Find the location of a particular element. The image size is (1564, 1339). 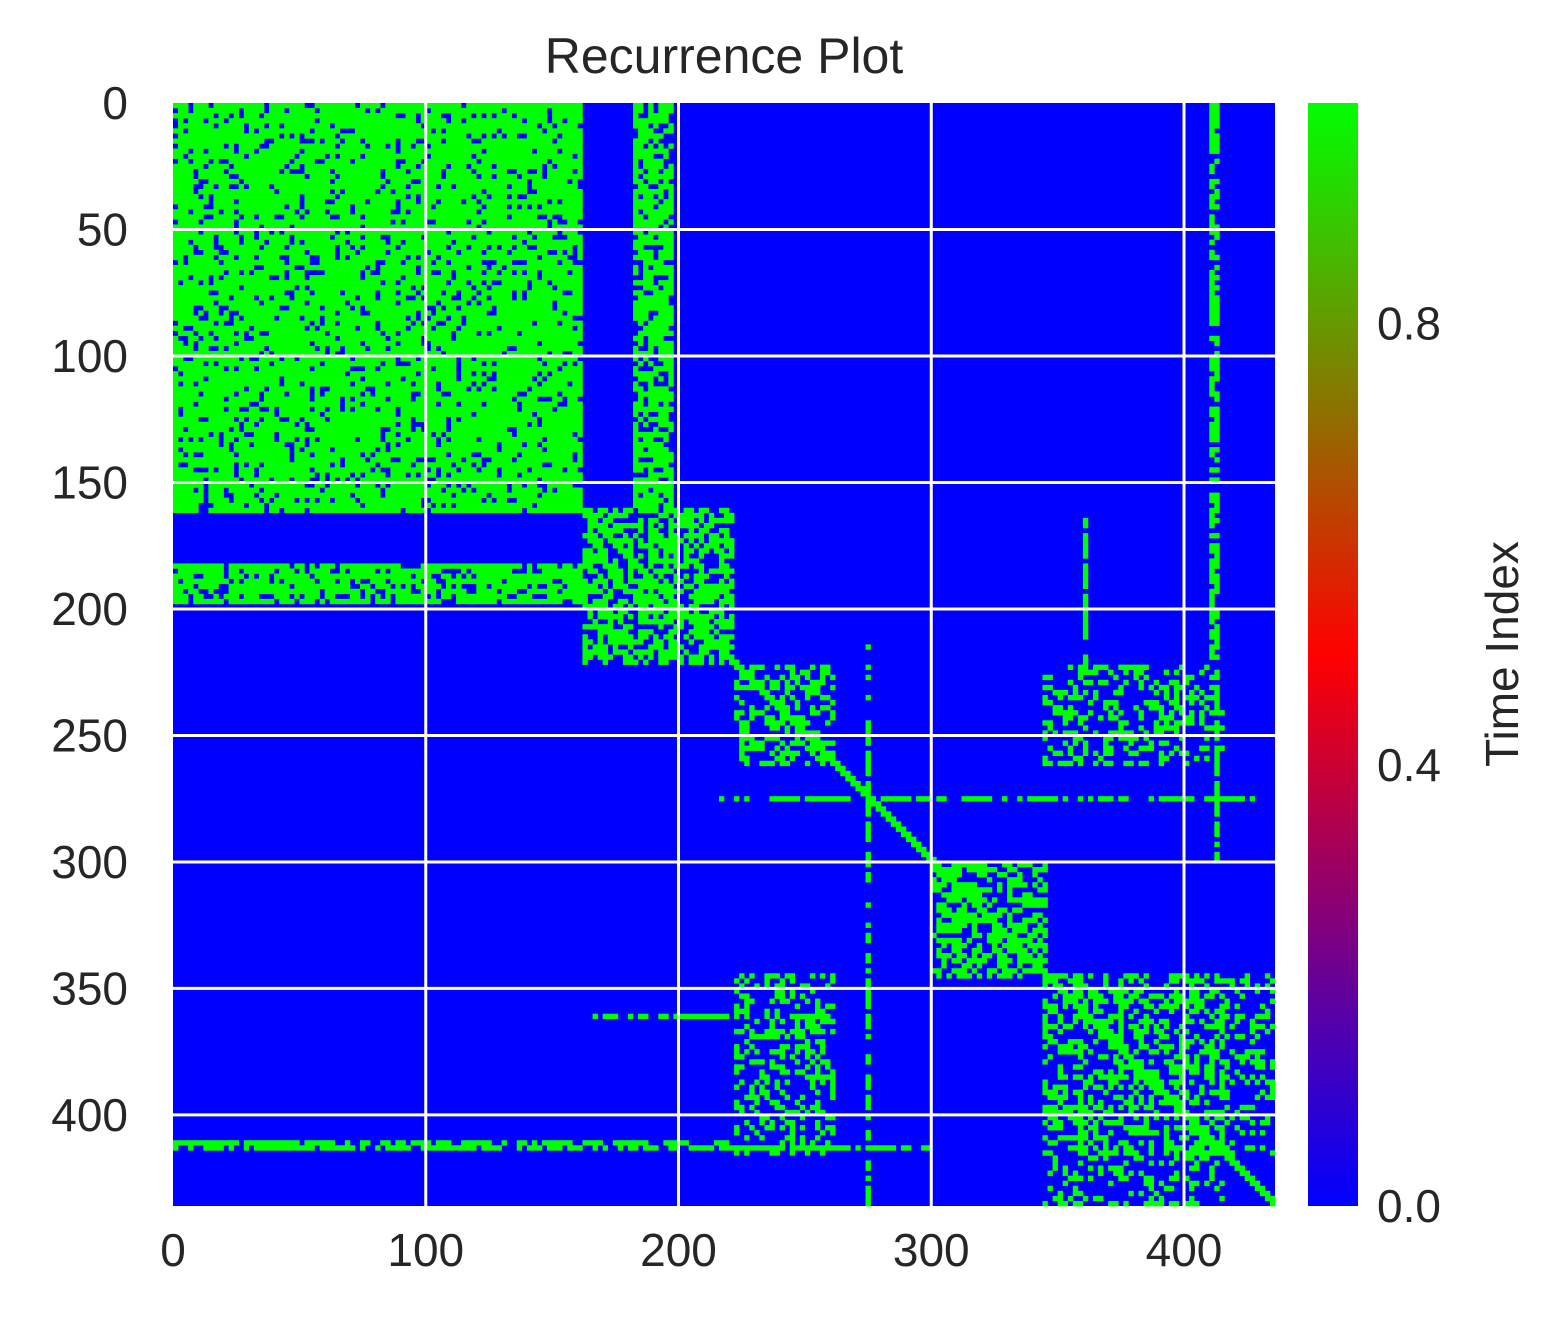

y-tick-label: 50 is located at coordinates (102, 229).